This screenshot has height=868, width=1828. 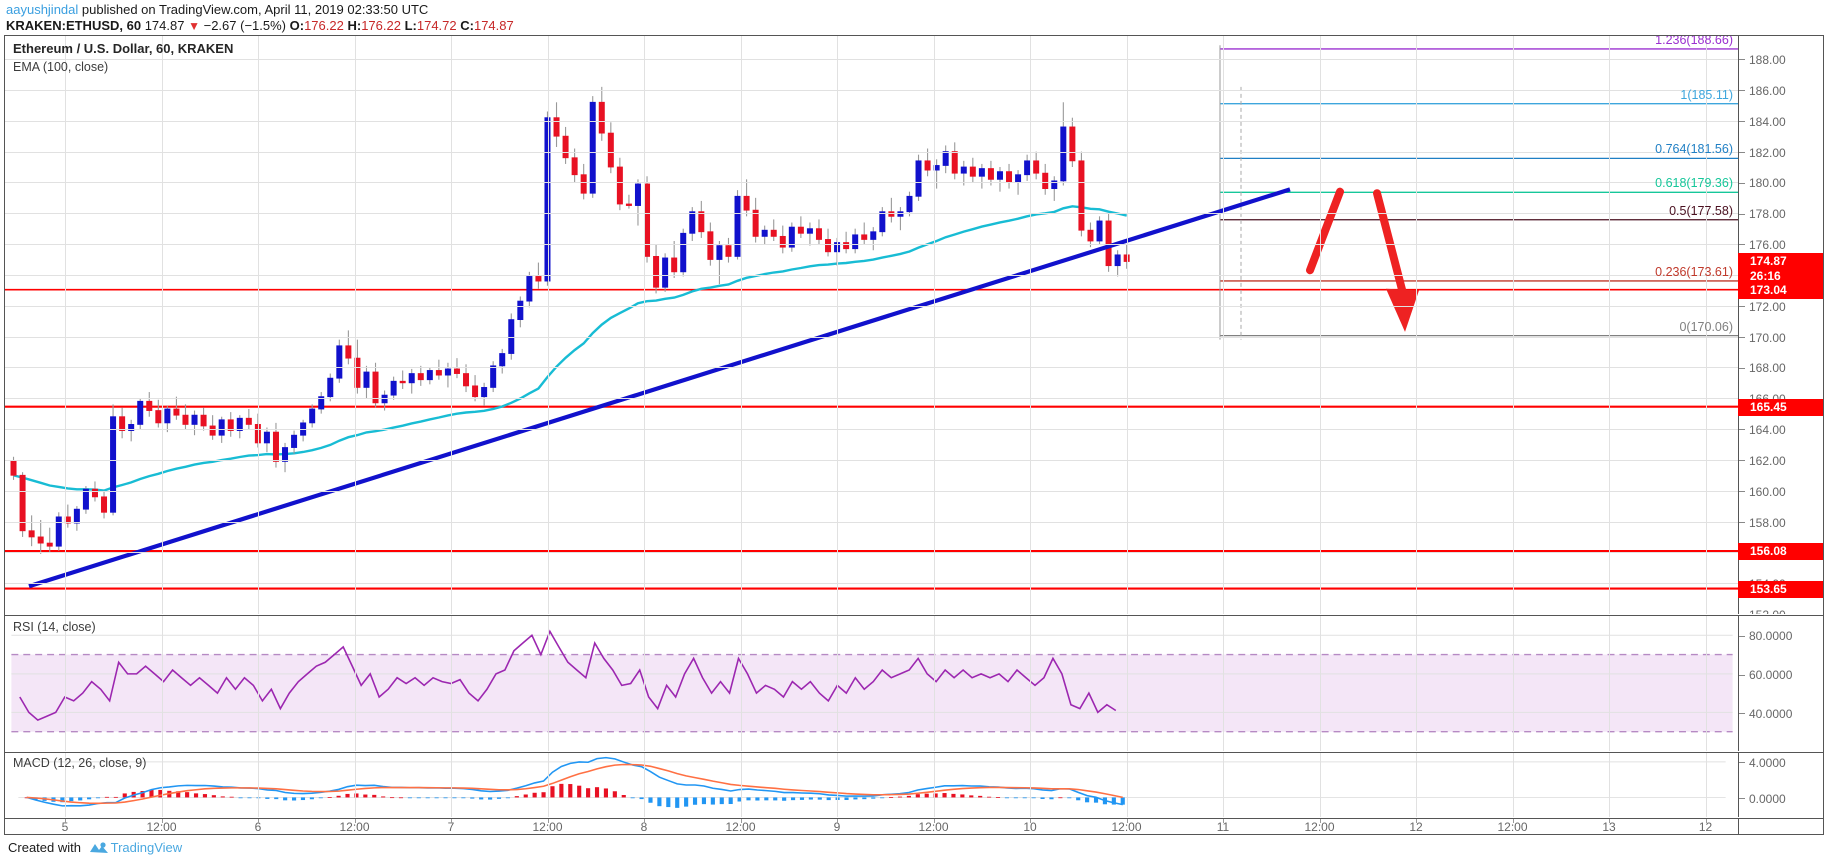 I want to click on rsi-plot-area: RSI (14, close), so click(x=872, y=683).